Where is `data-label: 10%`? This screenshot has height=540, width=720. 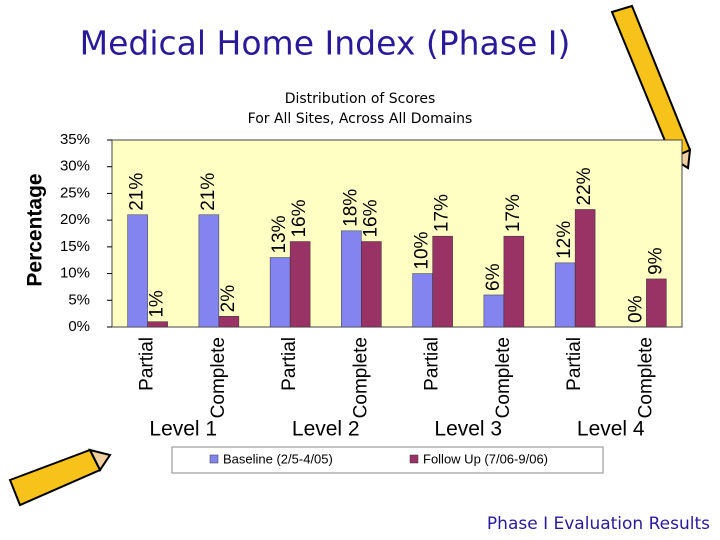
data-label: 10% is located at coordinates (422, 250).